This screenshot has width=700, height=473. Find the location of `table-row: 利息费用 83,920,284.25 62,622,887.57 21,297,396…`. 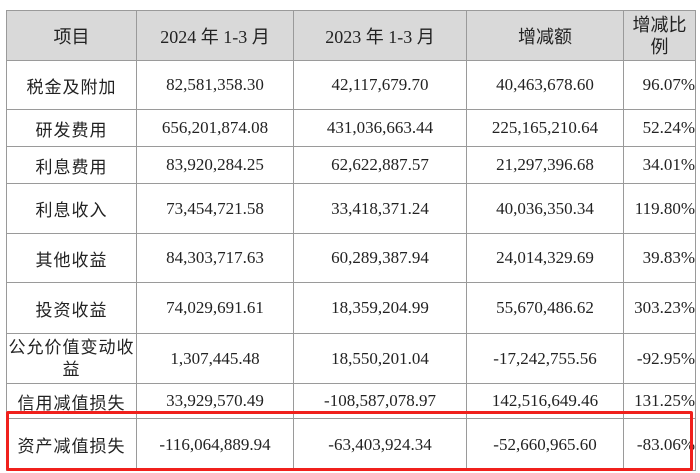

table-row: 利息费用 83,920,284.25 62,622,887.57 21,297,396… is located at coordinates (351, 165).